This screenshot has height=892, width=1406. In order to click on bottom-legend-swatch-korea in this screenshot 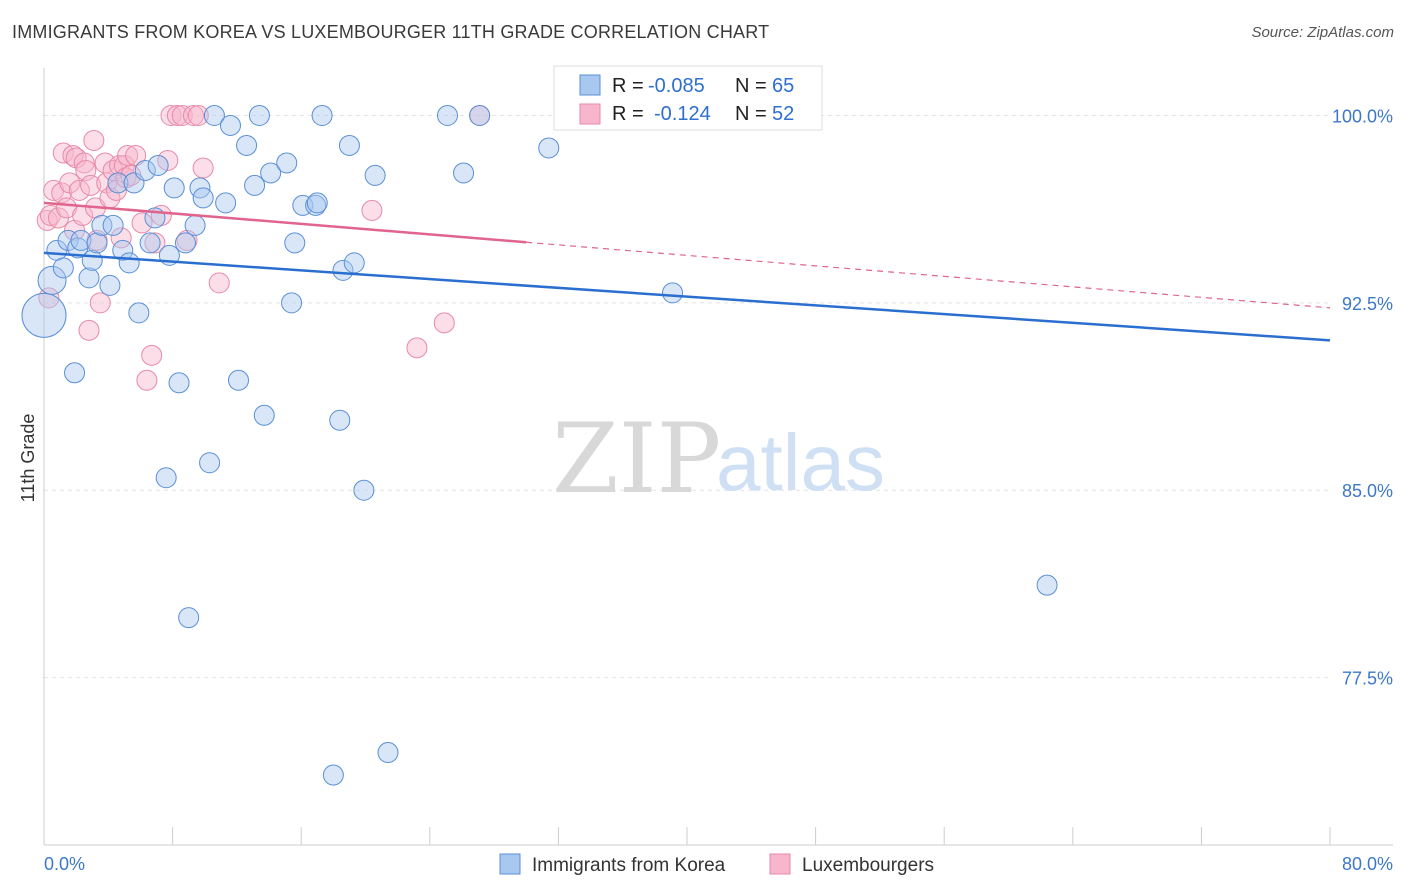, I will do `click(510, 864)`.